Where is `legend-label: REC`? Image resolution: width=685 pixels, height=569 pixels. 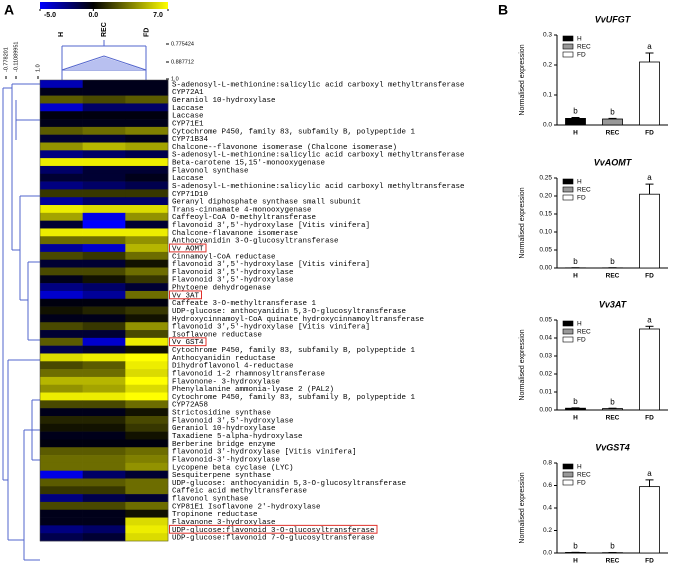 legend-label: REC is located at coordinates (584, 190).